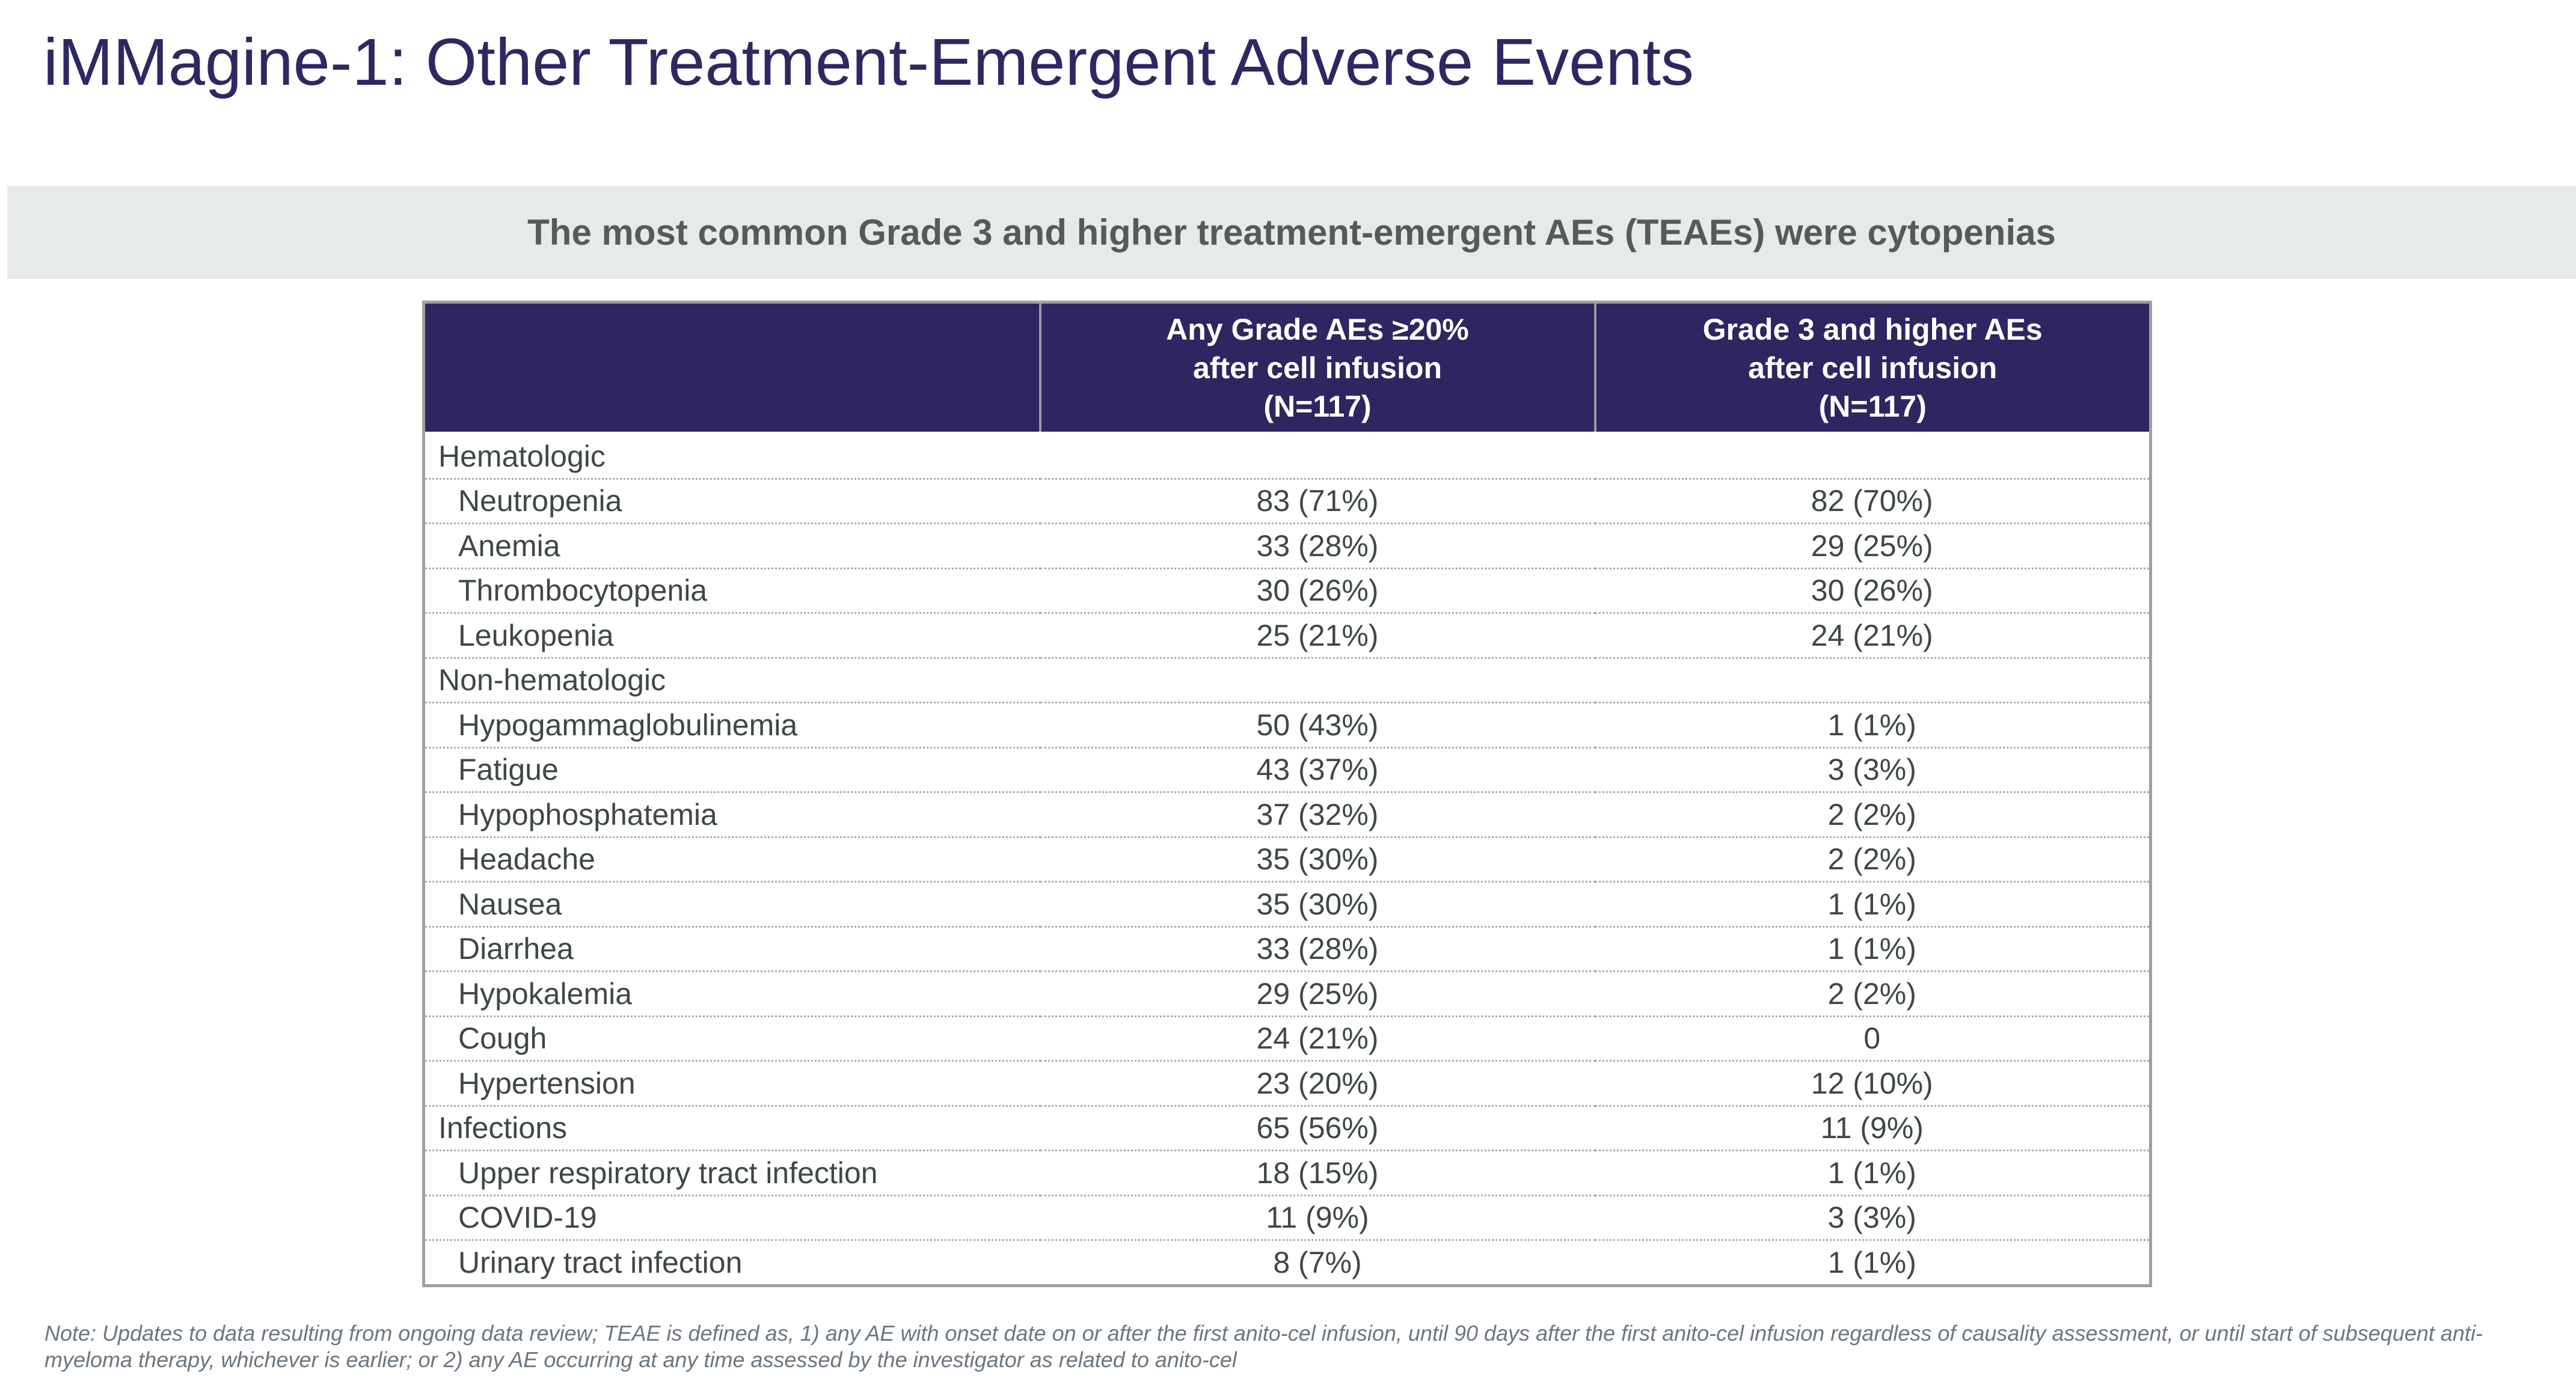 This screenshot has height=1387, width=2576. What do you see at coordinates (1873, 591) in the screenshot?
I see `grade3-value: 30 (26%)` at bounding box center [1873, 591].